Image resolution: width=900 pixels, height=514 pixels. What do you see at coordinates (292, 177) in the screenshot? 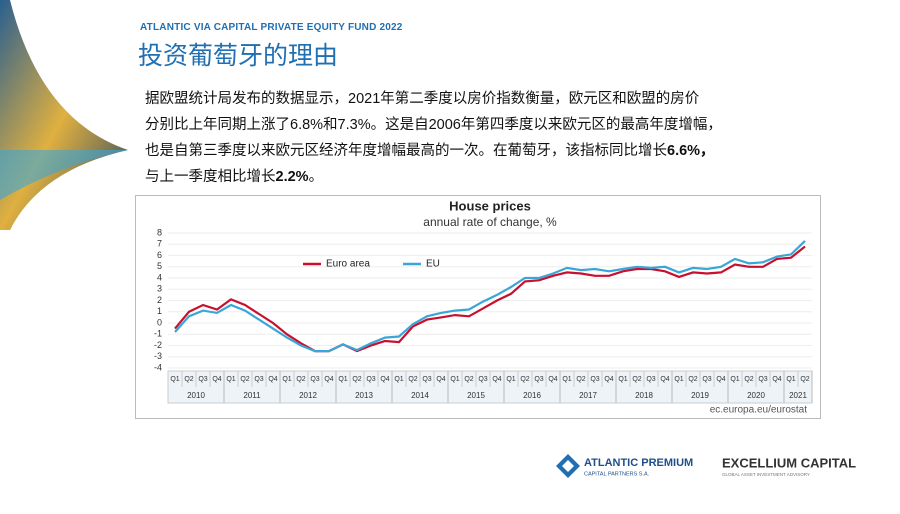
I see `text-run: 2.2%` at bounding box center [292, 177].